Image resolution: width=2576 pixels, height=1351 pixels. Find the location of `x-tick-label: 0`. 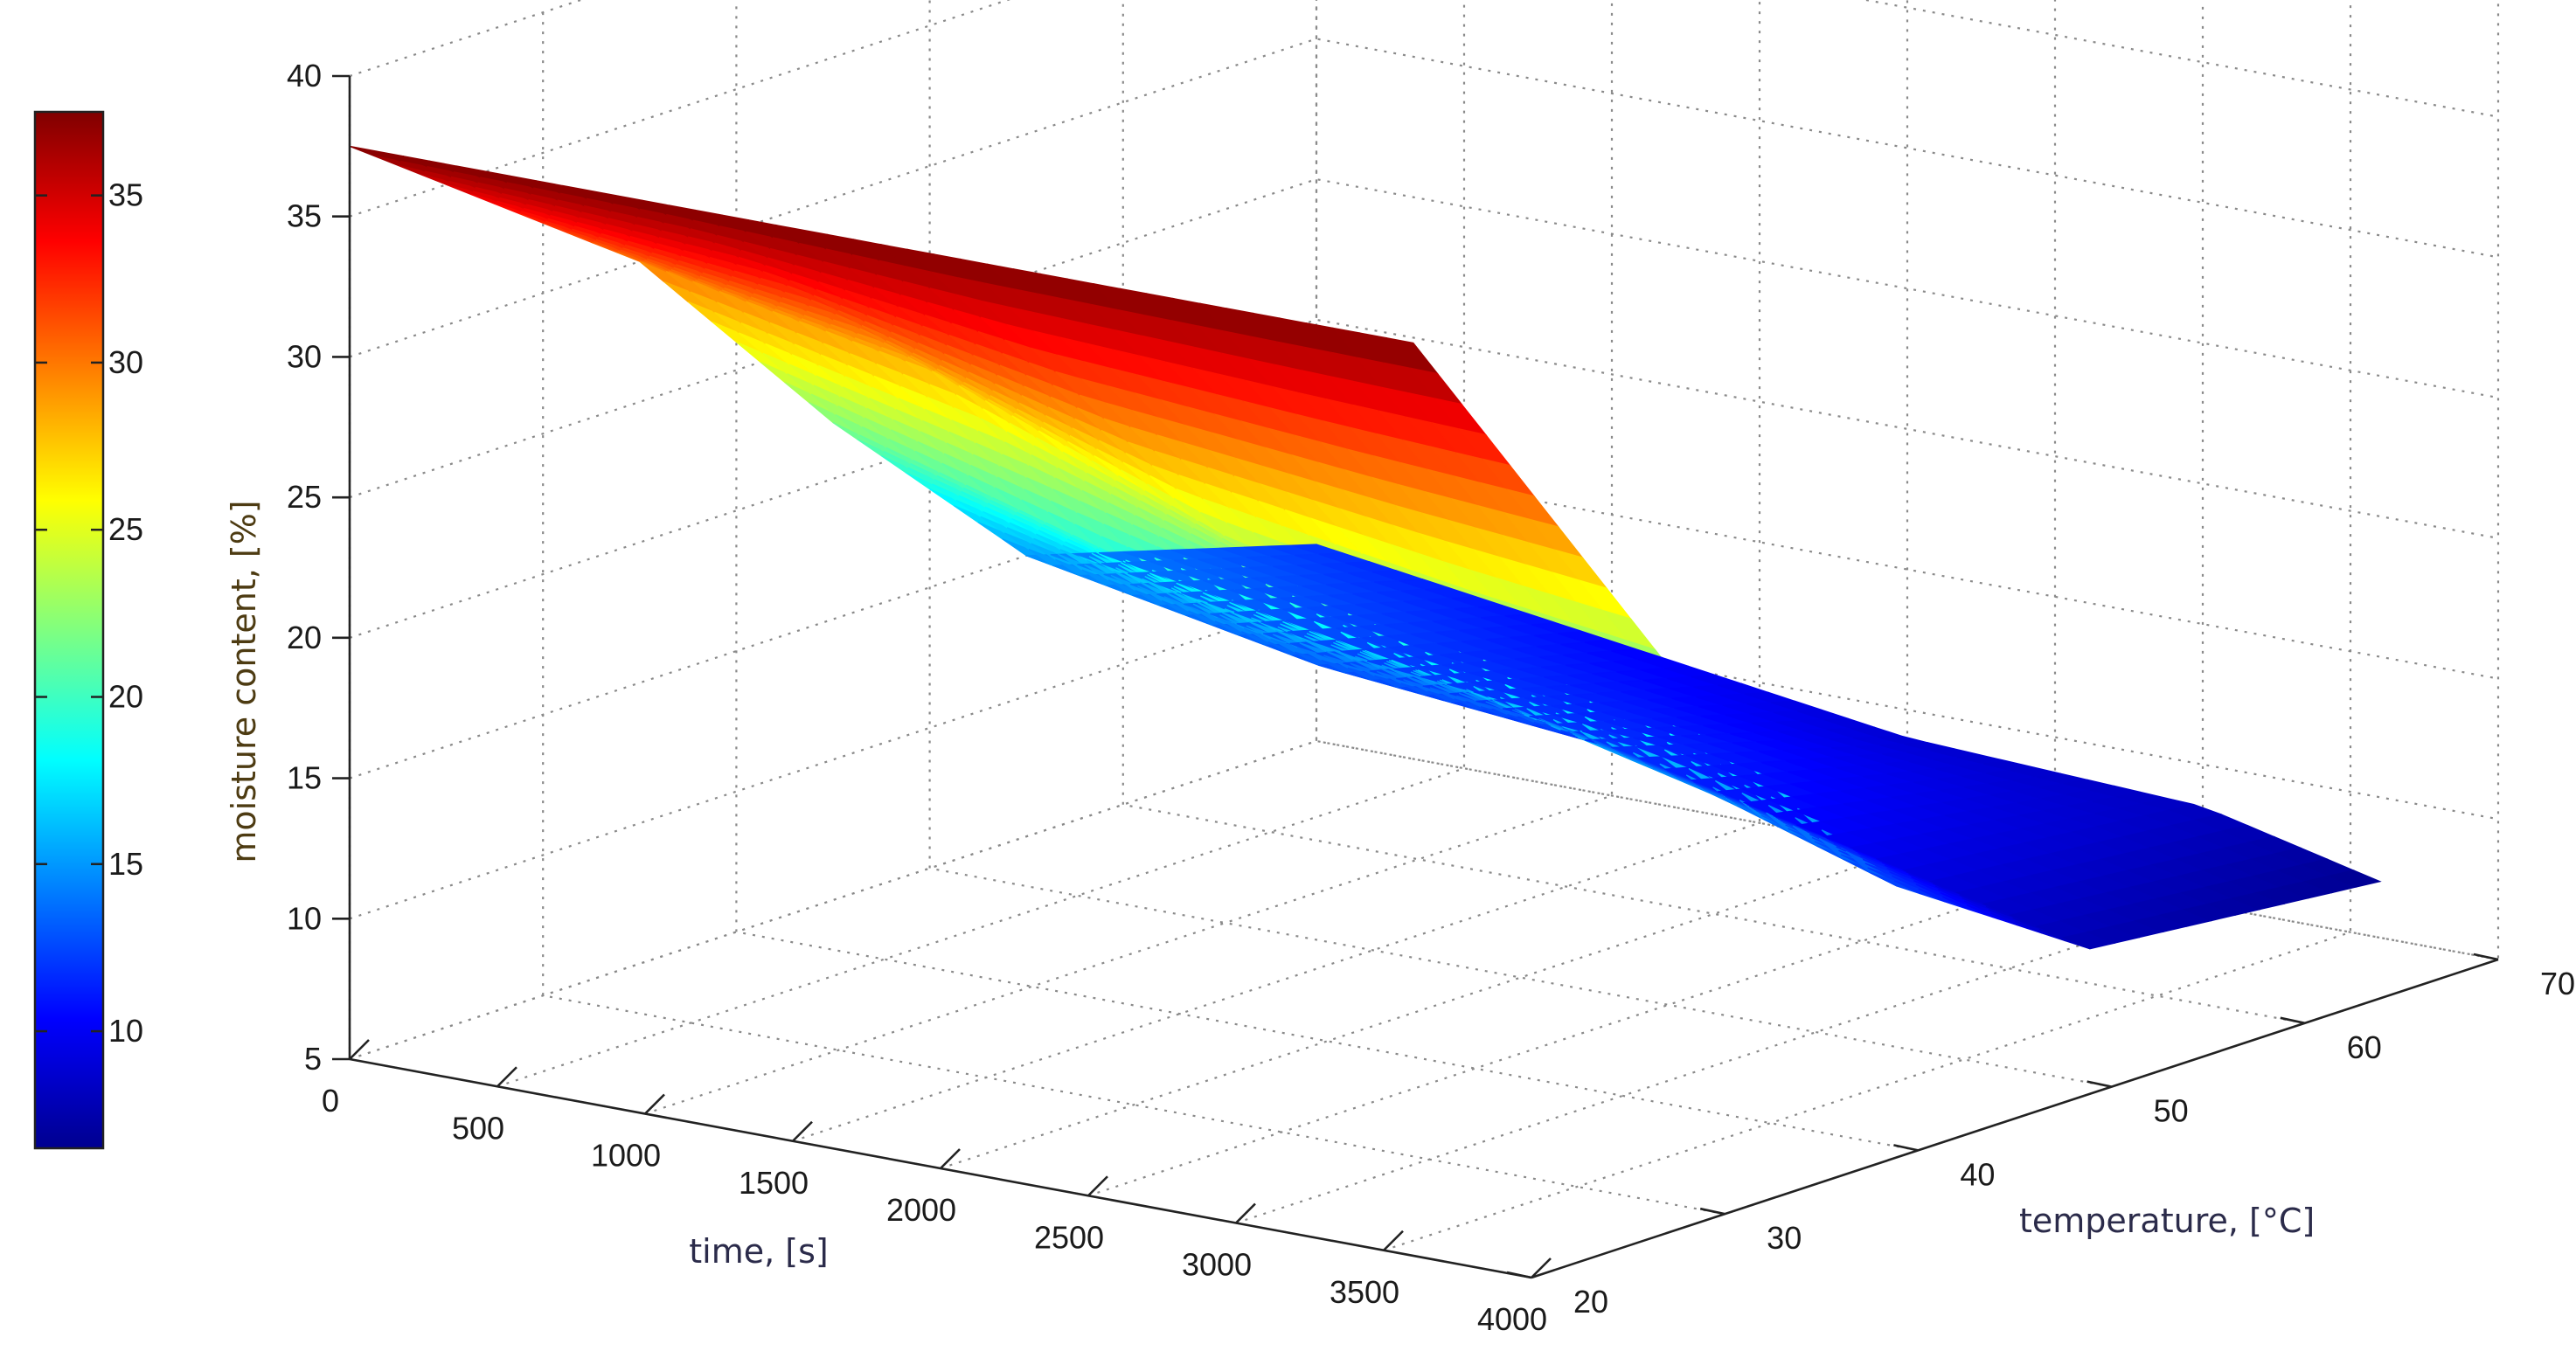

x-tick-label: 0 is located at coordinates (330, 1101).